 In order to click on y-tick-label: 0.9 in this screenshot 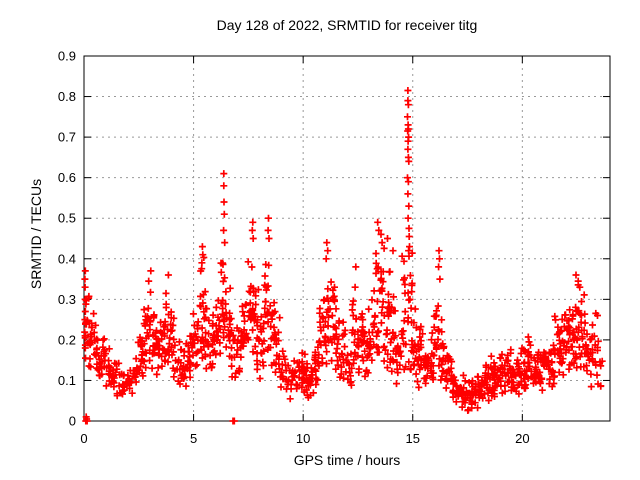, I will do `click(67, 56)`.